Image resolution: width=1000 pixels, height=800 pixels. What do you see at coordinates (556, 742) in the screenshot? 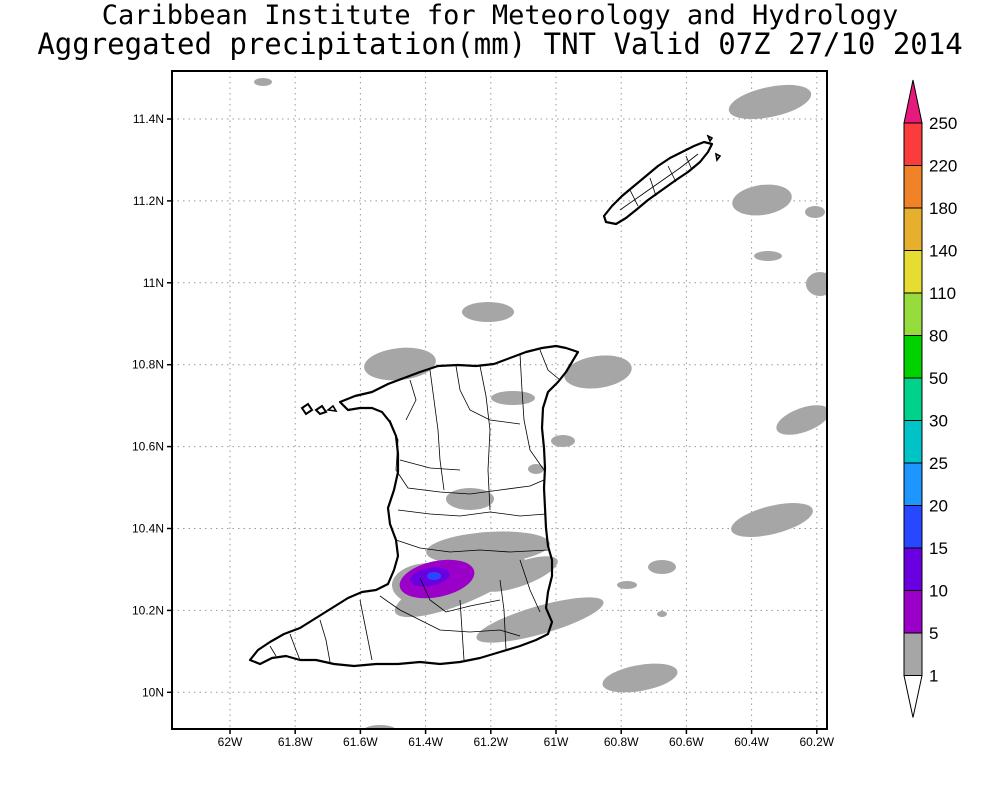
I see `longitude-tick-label: 61W` at bounding box center [556, 742].